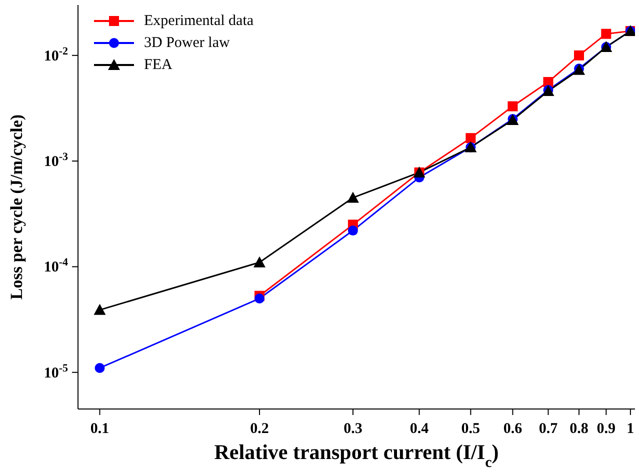  What do you see at coordinates (16, 207) in the screenshot?
I see `y-axis-title: Loss per cycle (J/m/cycle)` at bounding box center [16, 207].